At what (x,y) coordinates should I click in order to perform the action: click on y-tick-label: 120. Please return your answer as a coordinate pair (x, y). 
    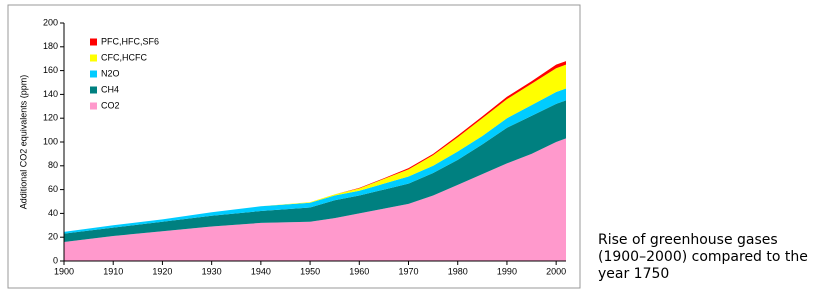
    Looking at the image, I should click on (50, 118).